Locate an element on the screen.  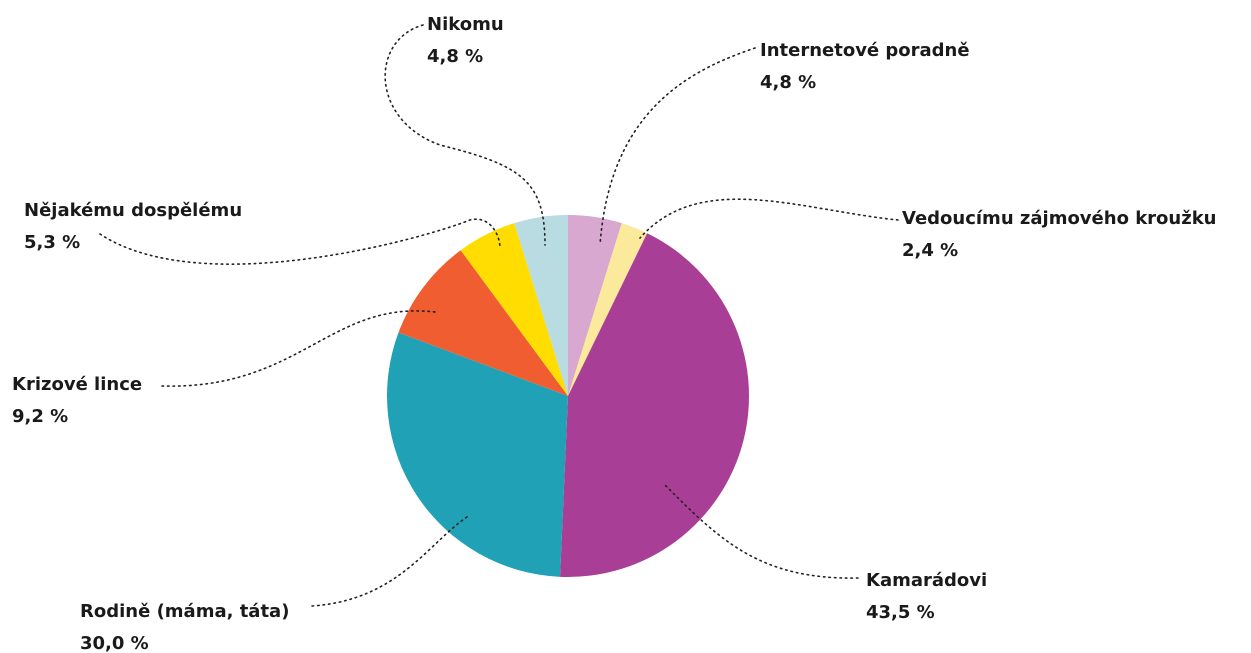
slice-label: Rodině (máma, táta) is located at coordinates (184, 611).